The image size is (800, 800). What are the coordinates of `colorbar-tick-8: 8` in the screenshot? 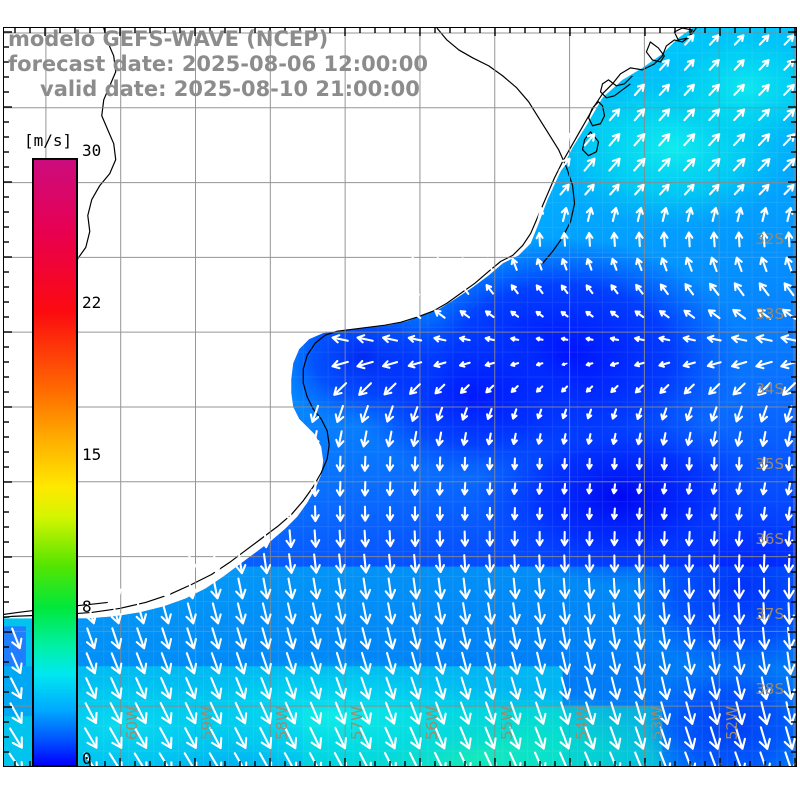 It's located at (87, 606).